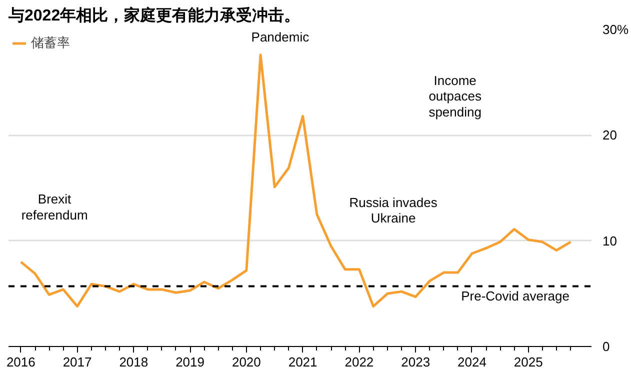 This screenshot has height=369, width=631. What do you see at coordinates (154, 15) in the screenshot?
I see `chart-title: 与2022年相比，家庭更有能力承受冲击。` at bounding box center [154, 15].